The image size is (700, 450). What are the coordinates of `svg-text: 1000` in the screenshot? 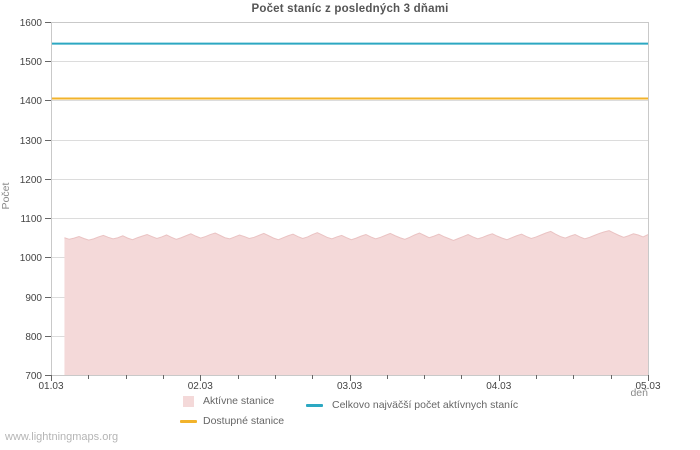 It's located at (31, 258).